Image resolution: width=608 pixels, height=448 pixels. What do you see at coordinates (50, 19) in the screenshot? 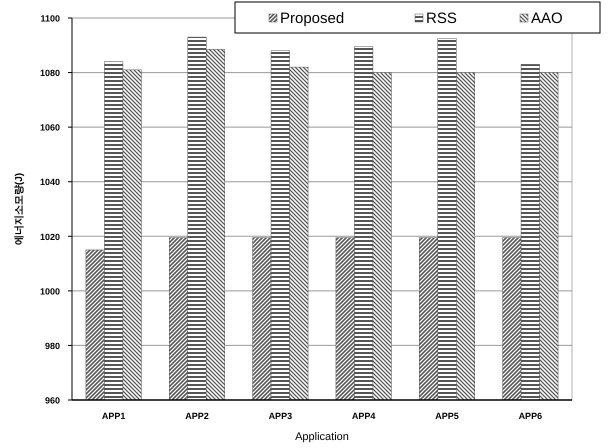
I see `y-tick-label: 1100` at bounding box center [50, 19].